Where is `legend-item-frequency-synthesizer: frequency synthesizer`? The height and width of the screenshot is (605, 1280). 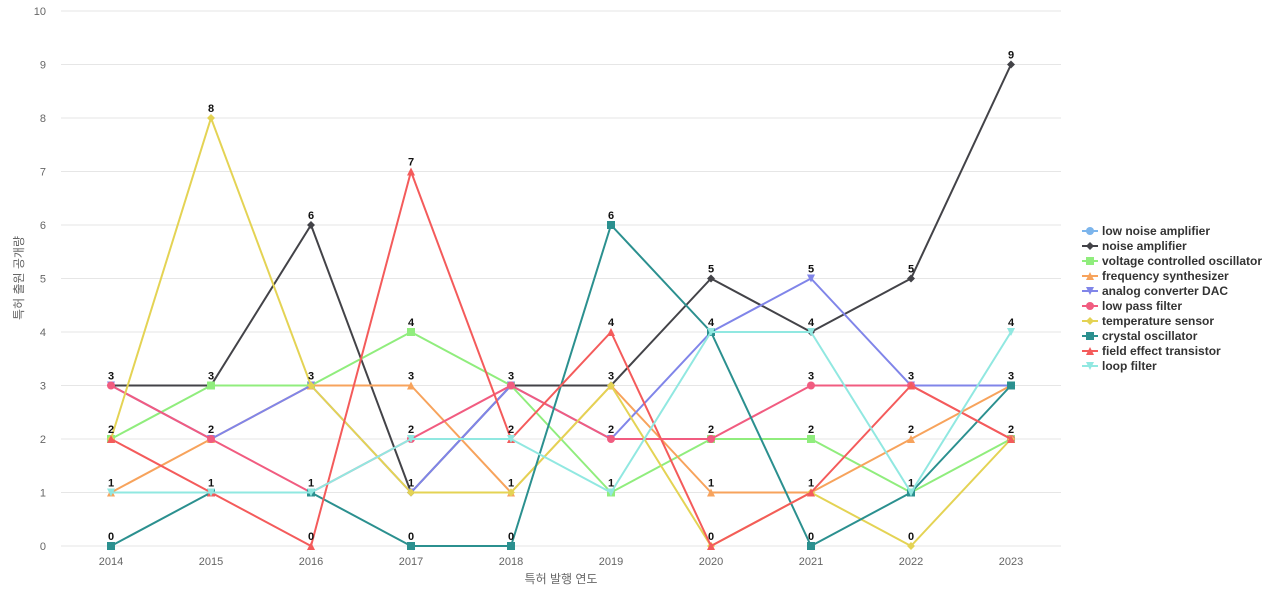 legend-item-frequency-synthesizer: frequency synthesizer is located at coordinates (1155, 276).